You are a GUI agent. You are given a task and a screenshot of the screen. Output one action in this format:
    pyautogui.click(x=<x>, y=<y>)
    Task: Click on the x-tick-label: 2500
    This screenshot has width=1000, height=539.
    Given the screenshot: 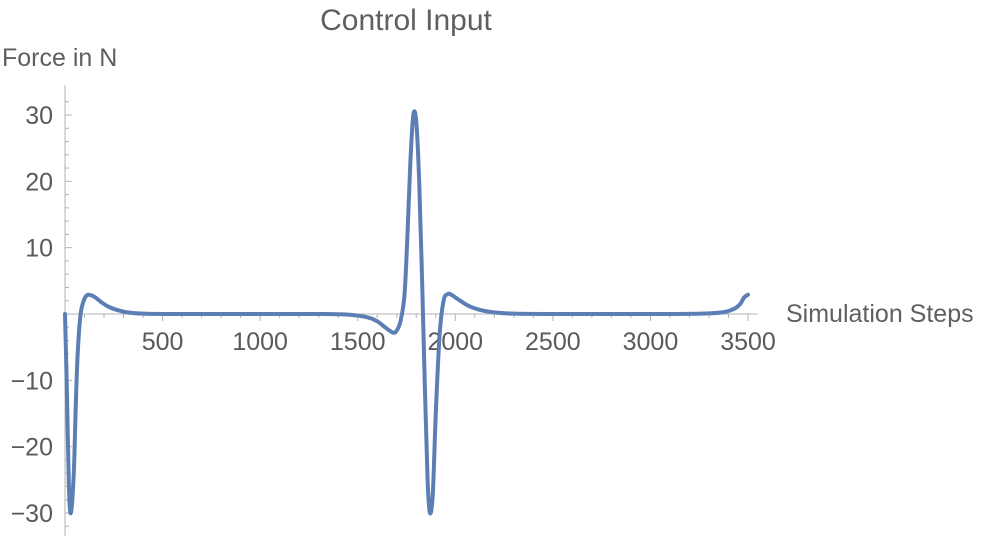 What is the action you would take?
    pyautogui.click(x=553, y=342)
    